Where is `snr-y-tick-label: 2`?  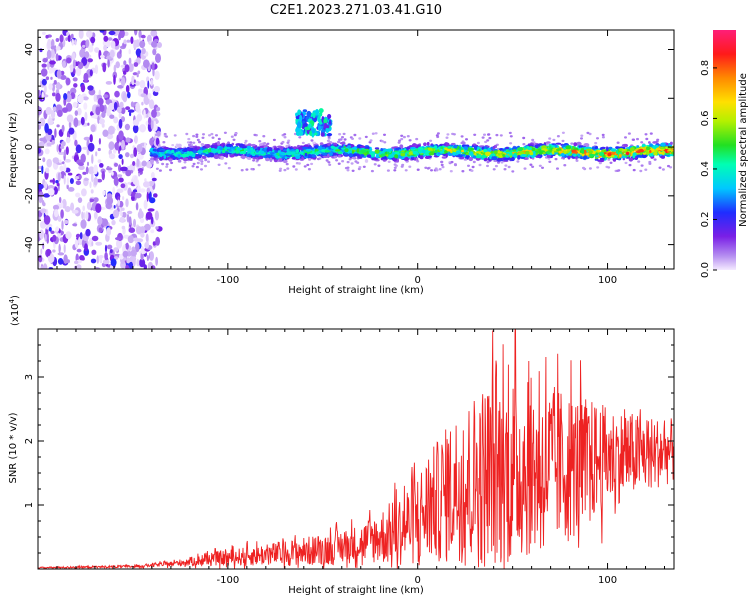
snr-y-tick-label: 2 is located at coordinates (29, 441).